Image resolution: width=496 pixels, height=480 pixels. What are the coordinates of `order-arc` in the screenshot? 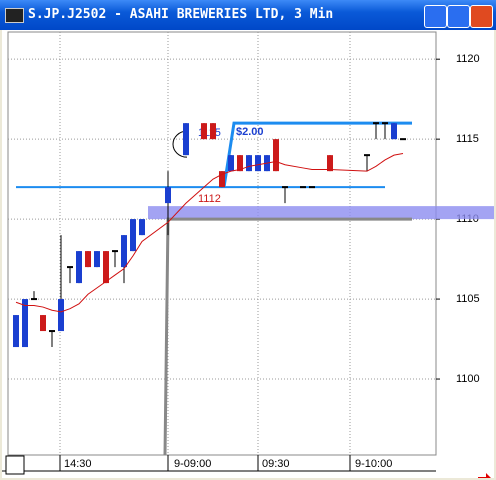 It's located at (180, 144).